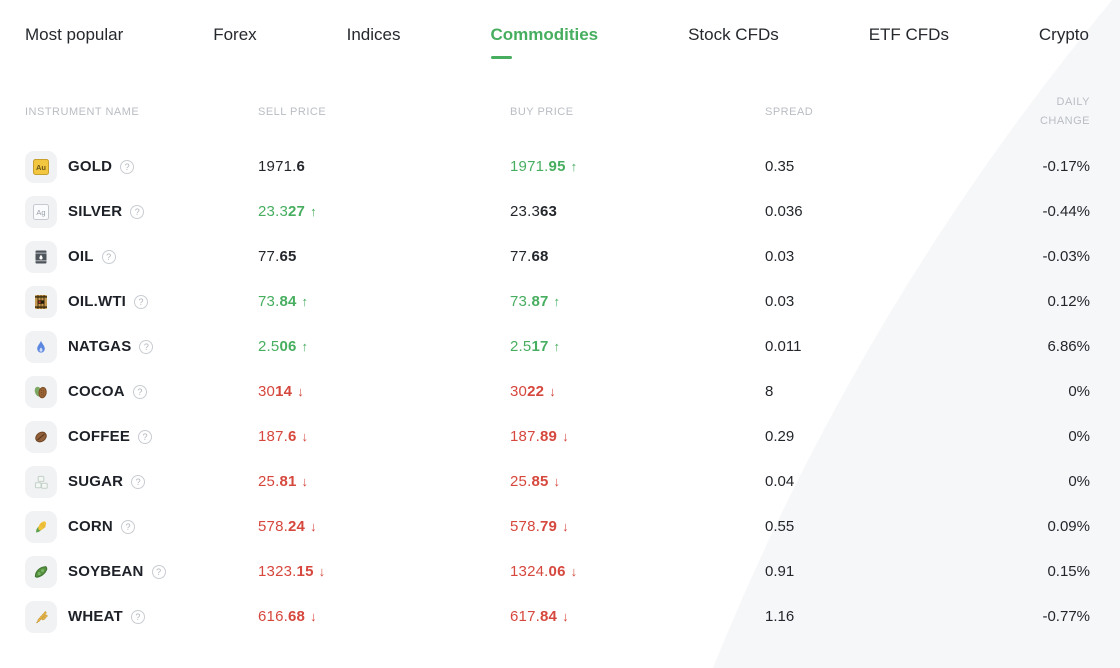 The width and height of the screenshot is (1120, 668). Describe the element at coordinates (41, 391) in the screenshot. I see `cocoa-pod-icon` at that location.